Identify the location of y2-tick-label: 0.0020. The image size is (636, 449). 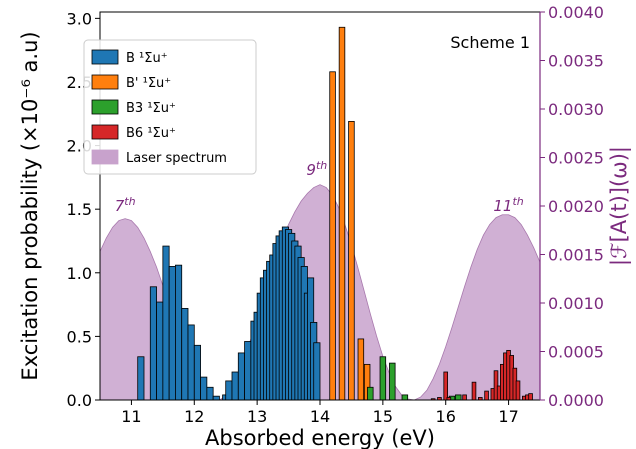
(576, 206).